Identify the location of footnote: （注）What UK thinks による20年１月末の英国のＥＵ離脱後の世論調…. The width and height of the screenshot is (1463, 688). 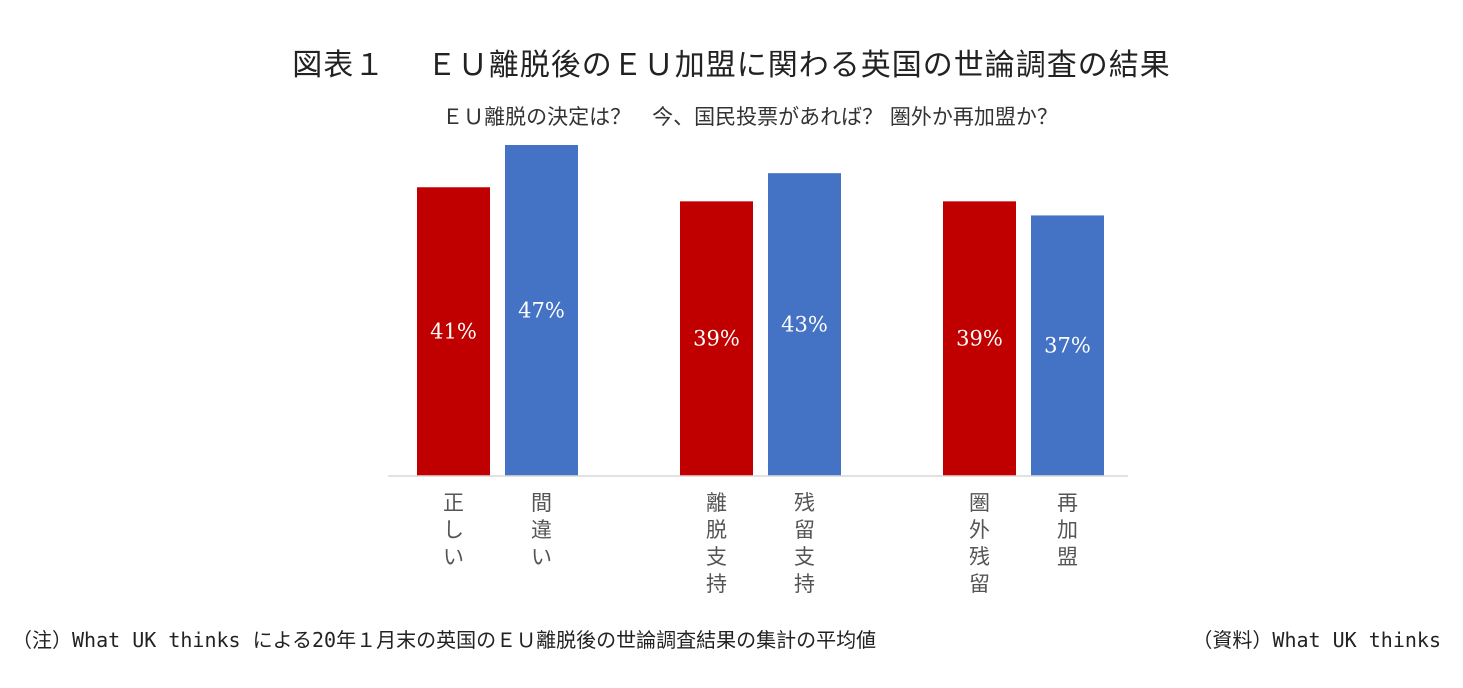
(444, 640).